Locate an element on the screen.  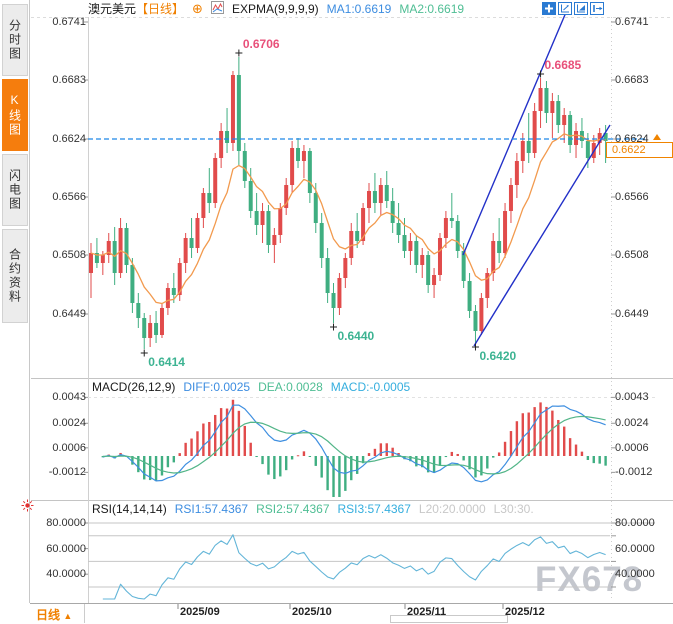
rsi-title: RSI(14,14,14) is located at coordinates (129, 509).